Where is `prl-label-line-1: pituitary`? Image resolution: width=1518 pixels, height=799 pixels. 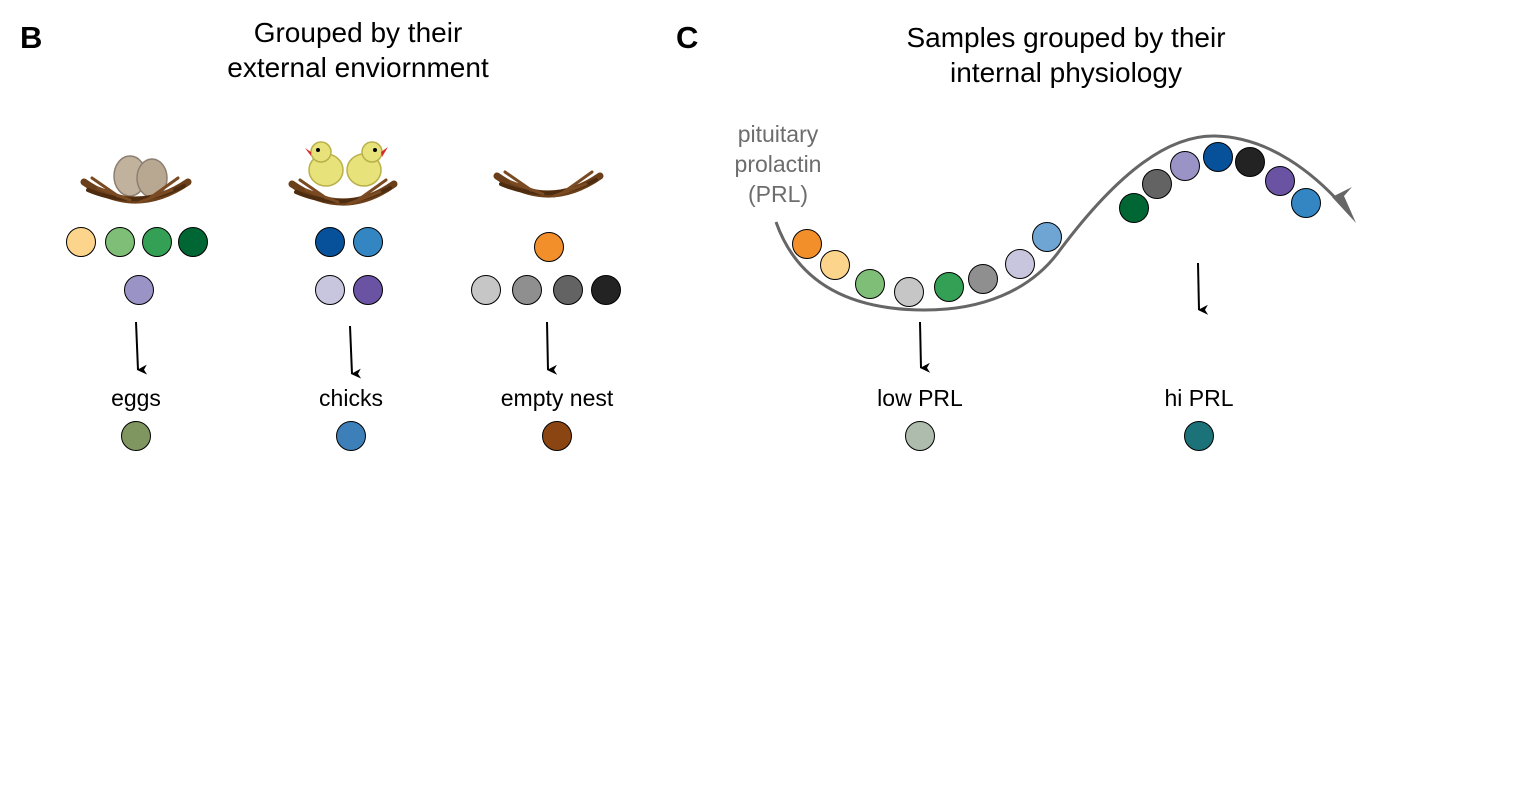
prl-label-line-1: pituitary is located at coordinates (778, 134).